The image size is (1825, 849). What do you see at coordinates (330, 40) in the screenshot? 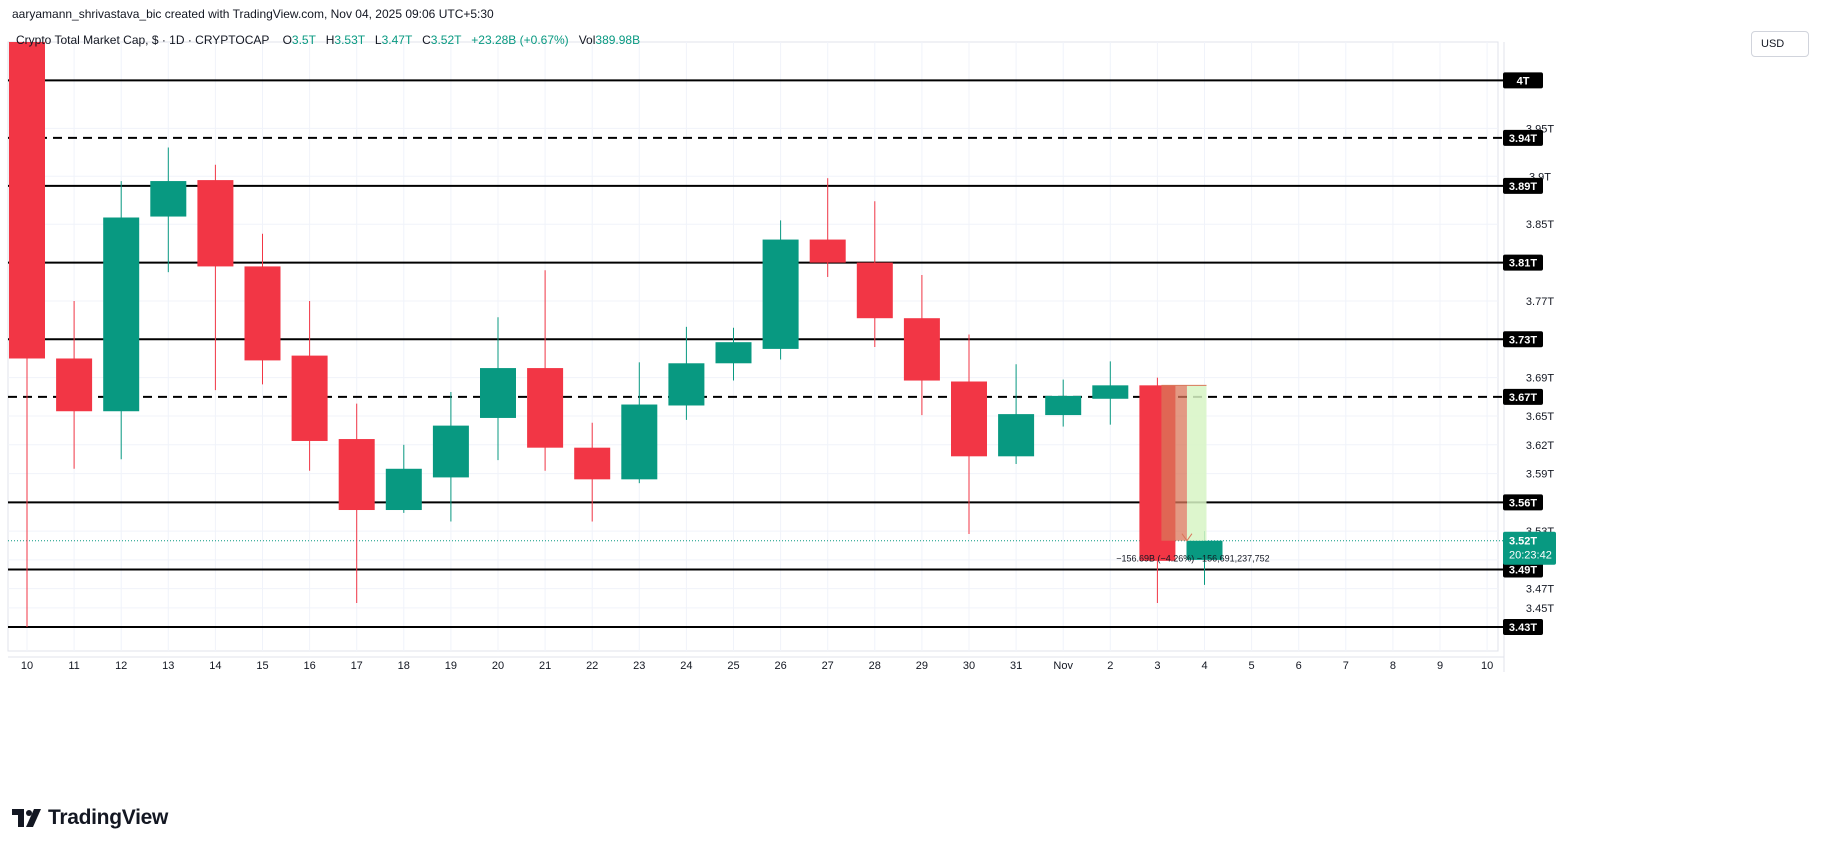
I see `legend-high-label: H` at bounding box center [330, 40].